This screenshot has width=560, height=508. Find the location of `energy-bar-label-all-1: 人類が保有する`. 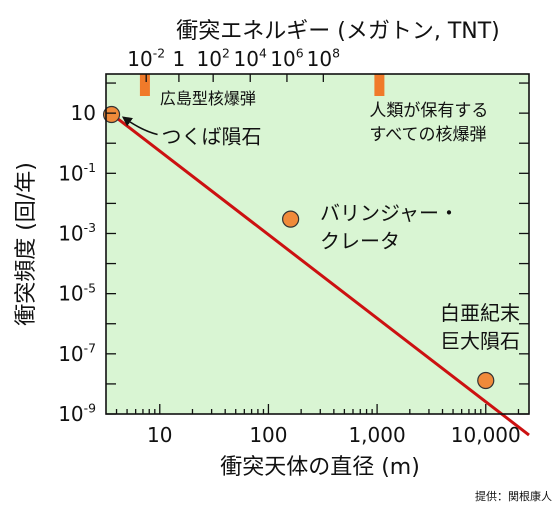

energy-bar-label-all-1: 人類が保有する is located at coordinates (428, 111).